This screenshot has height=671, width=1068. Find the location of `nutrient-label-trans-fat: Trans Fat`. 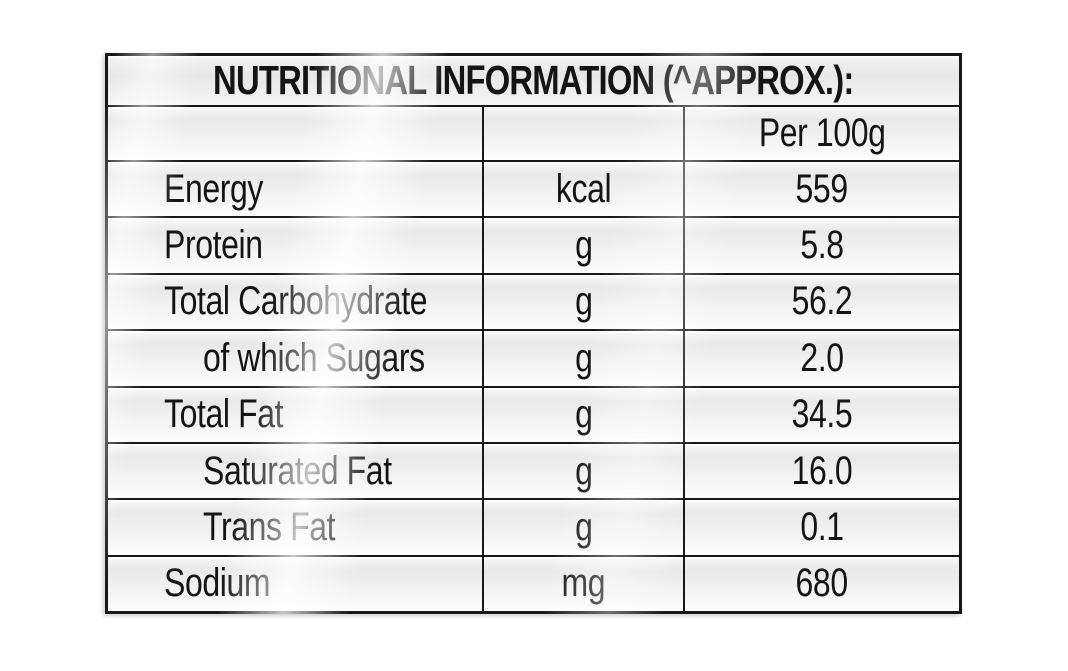

nutrient-label-trans-fat: Trans Fat is located at coordinates (295, 527).